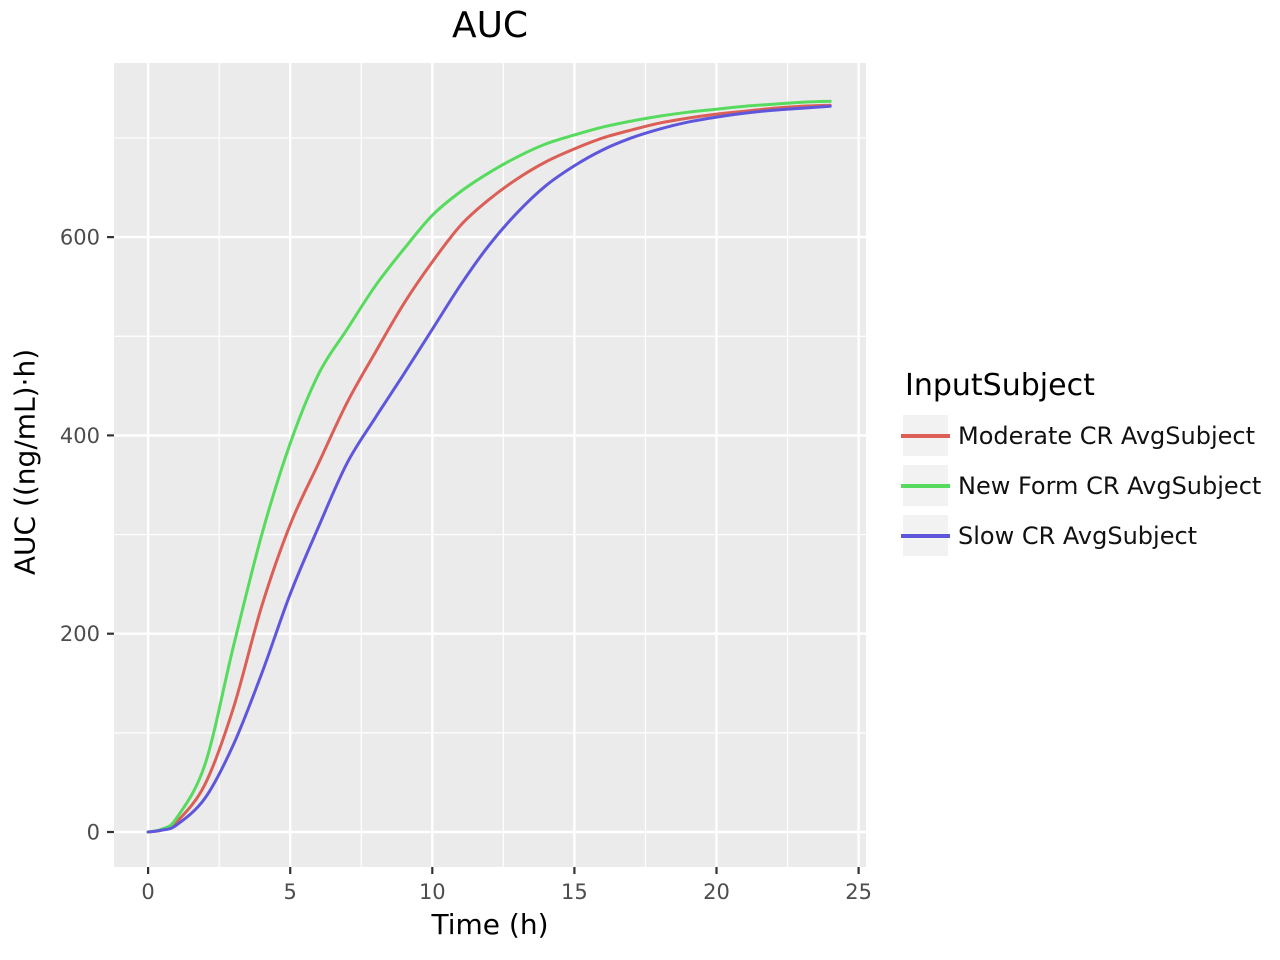 The image size is (1280, 960). What do you see at coordinates (858, 892) in the screenshot?
I see `x-tick-label: 25` at bounding box center [858, 892].